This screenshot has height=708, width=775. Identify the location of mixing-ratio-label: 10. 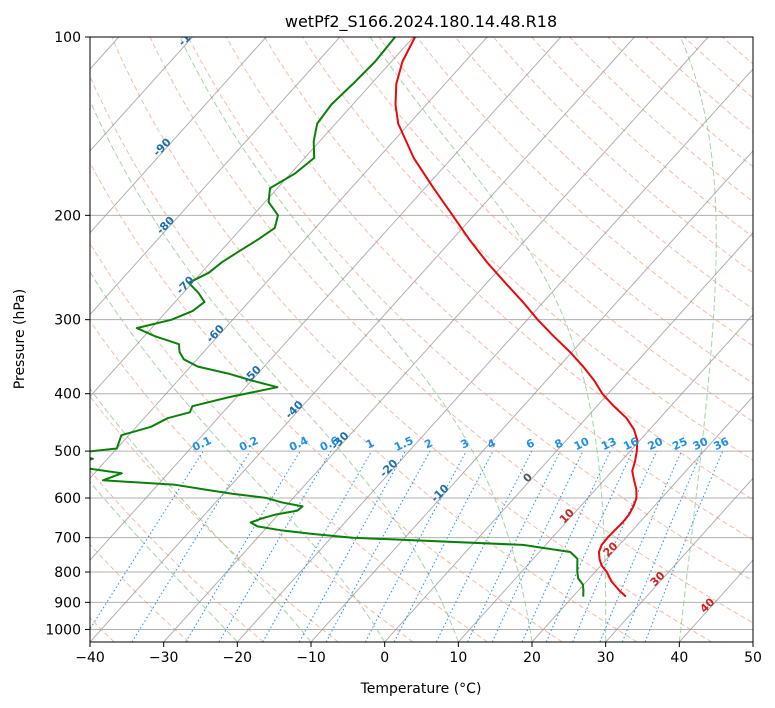
(582, 444).